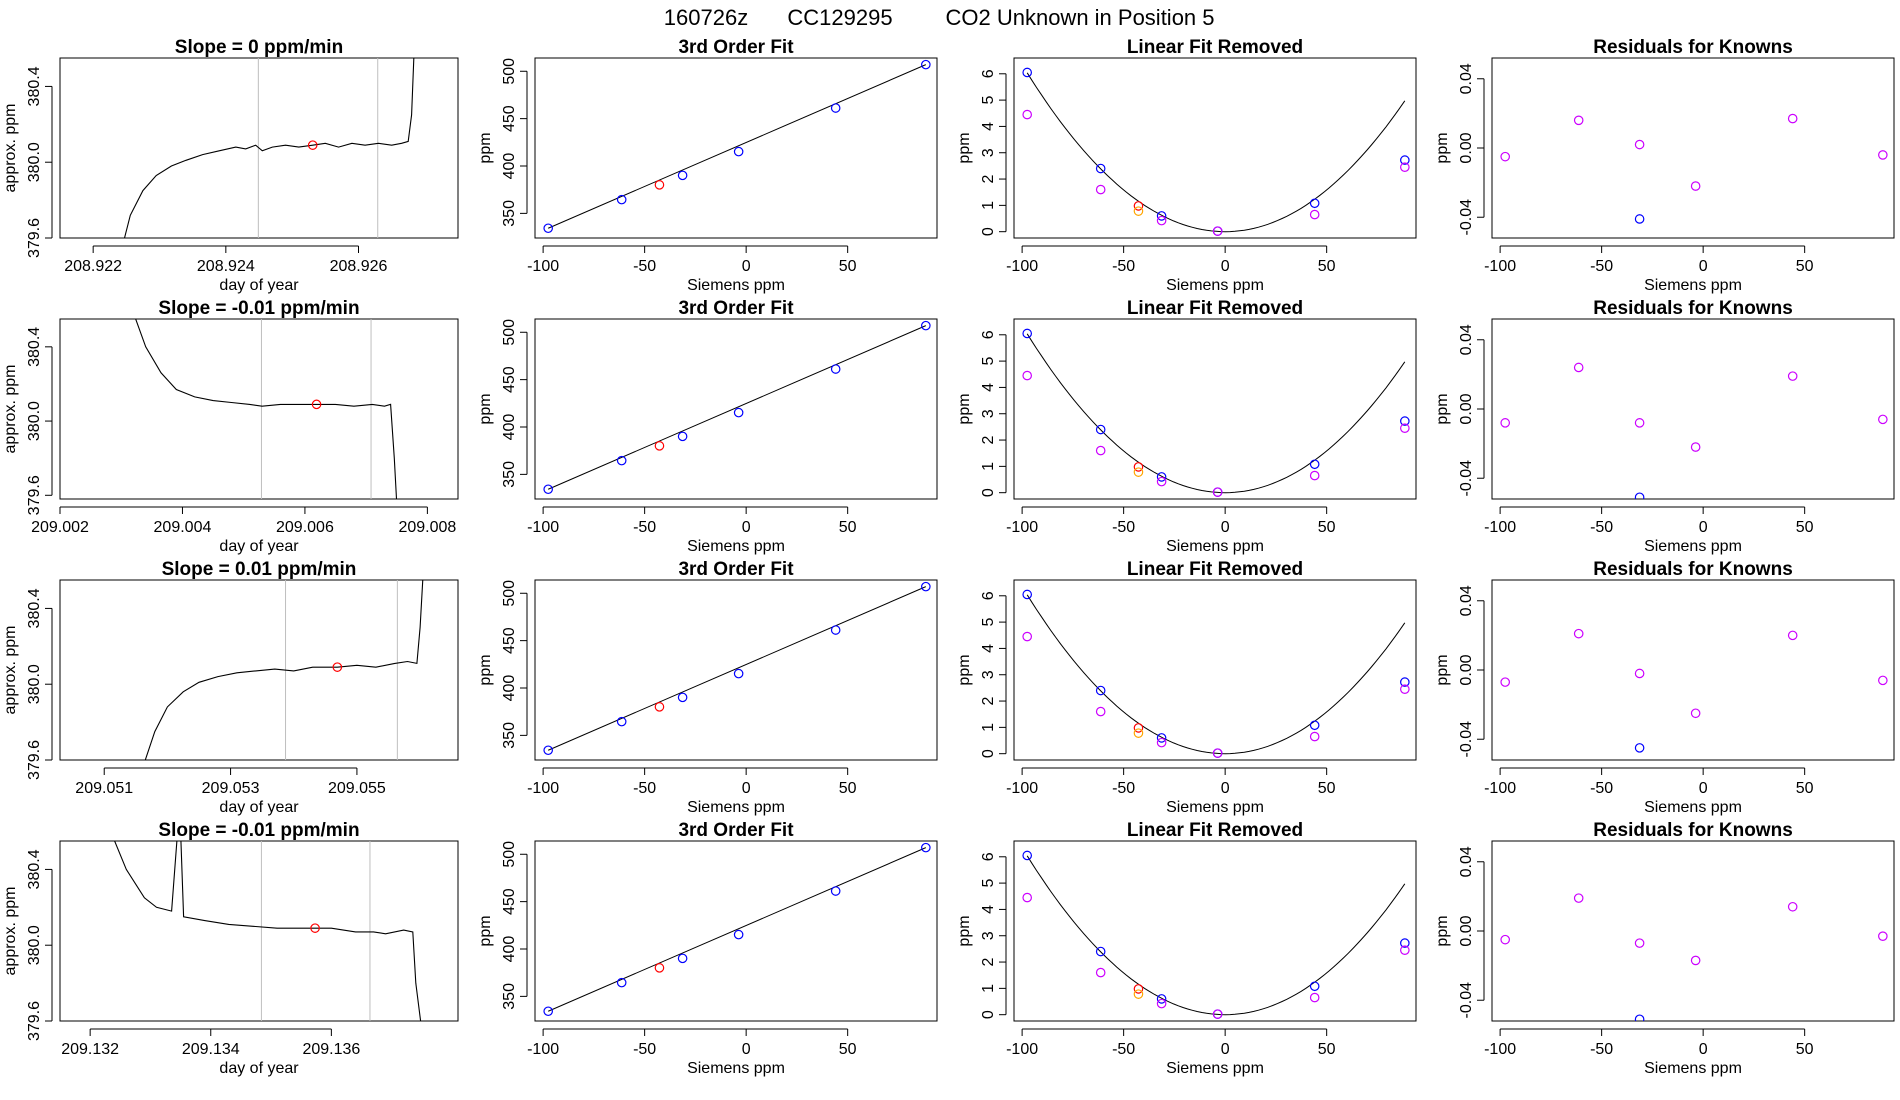 The height and width of the screenshot is (1100, 1900). I want to click on plot-title: Residuals for Knowns, so click(1693, 47).